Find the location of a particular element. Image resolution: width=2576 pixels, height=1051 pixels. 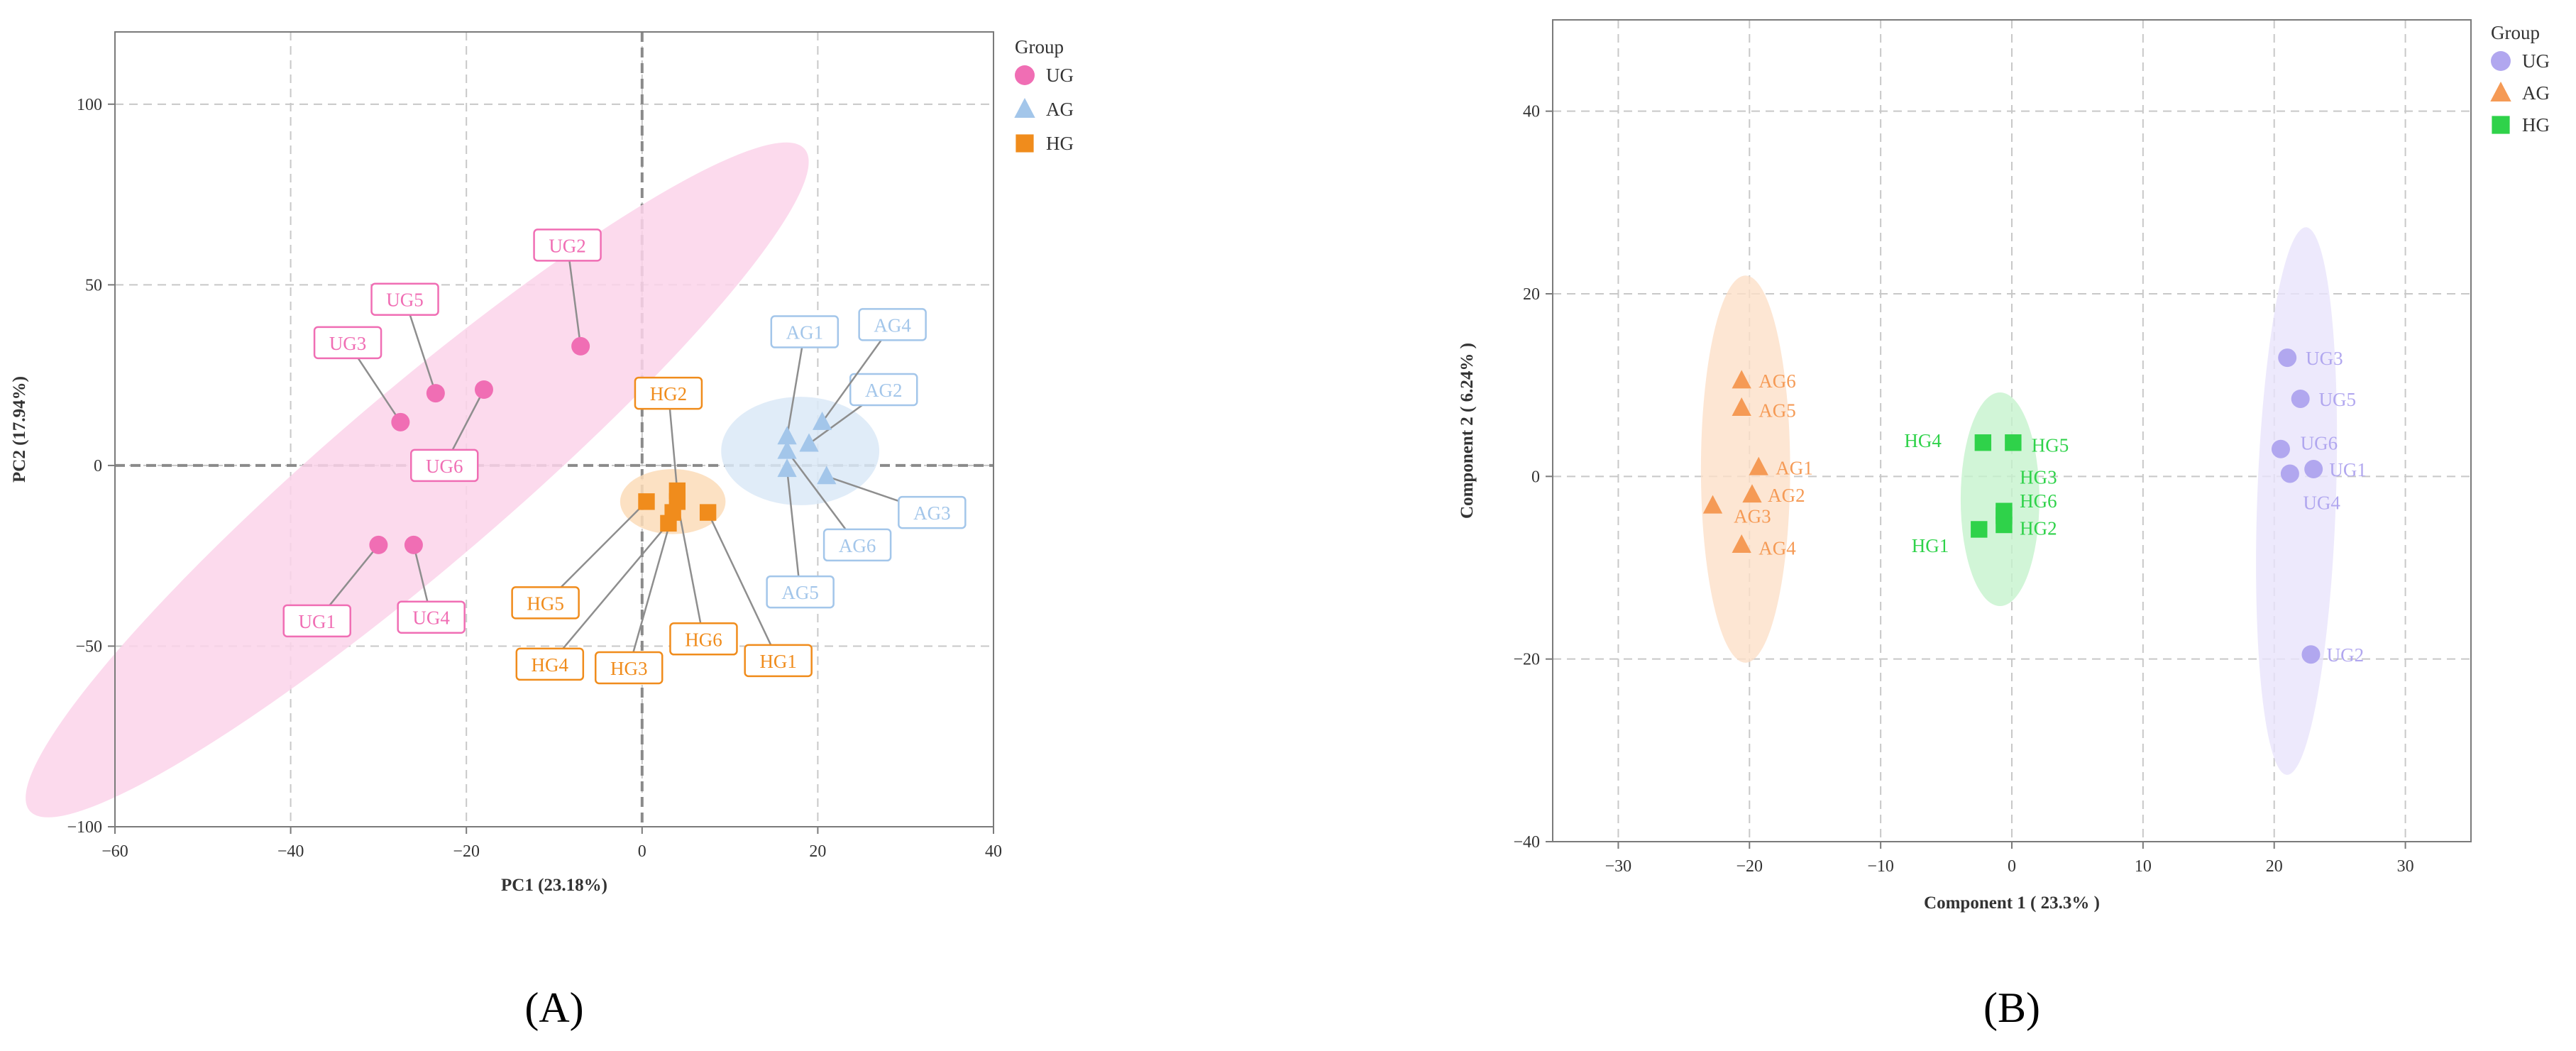

data-point-ug6 is located at coordinates (2280, 448).